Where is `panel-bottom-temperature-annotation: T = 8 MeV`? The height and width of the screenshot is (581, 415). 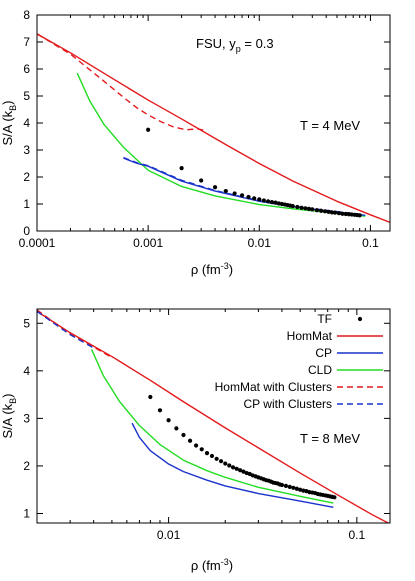 panel-bottom-temperature-annotation: T = 8 MeV is located at coordinates (330, 438).